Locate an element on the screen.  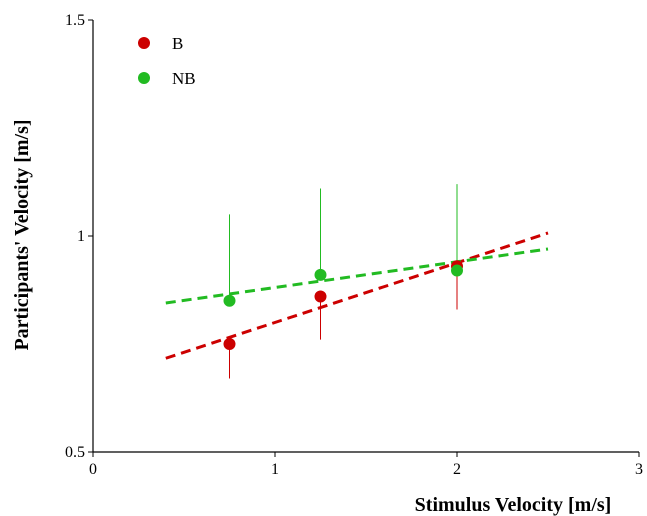
y-axis-title: Participants' Velocity [m/s] is located at coordinates (22, 234).